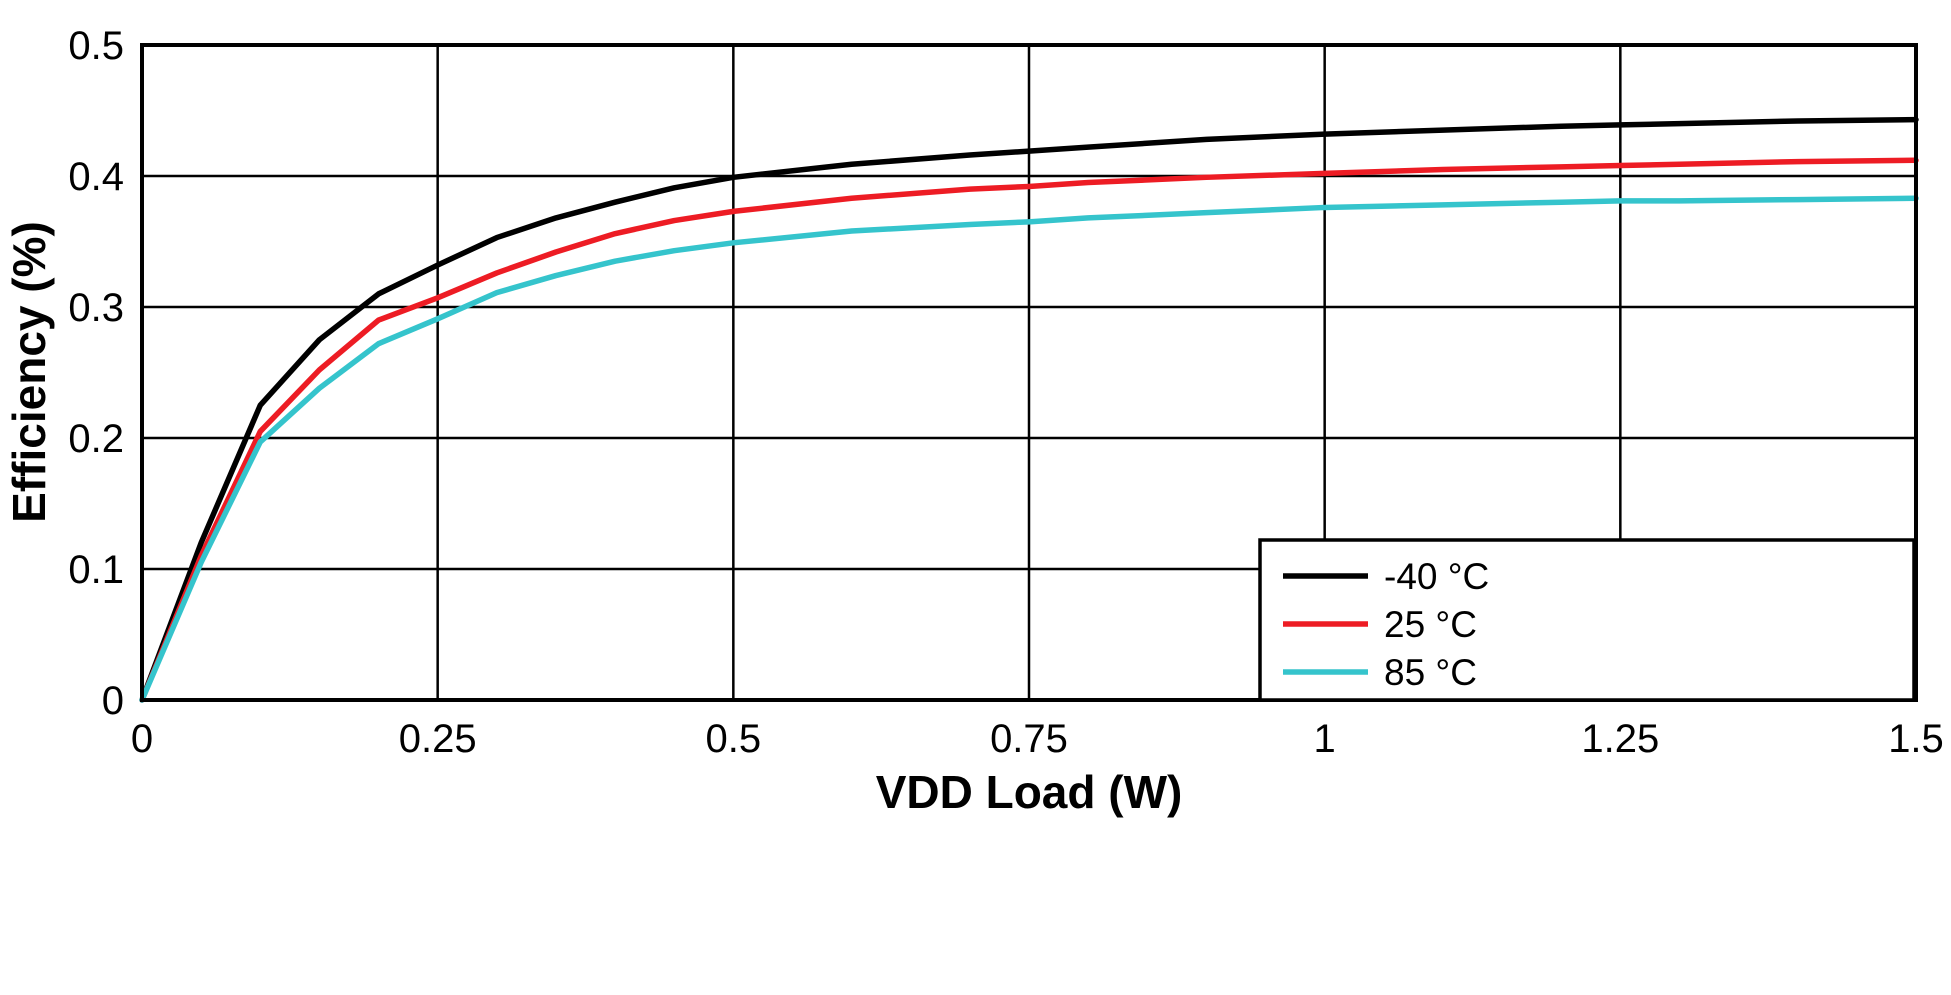 The height and width of the screenshot is (995, 1951). I want to click on x-tick-label: 1.5, so click(1916, 739).